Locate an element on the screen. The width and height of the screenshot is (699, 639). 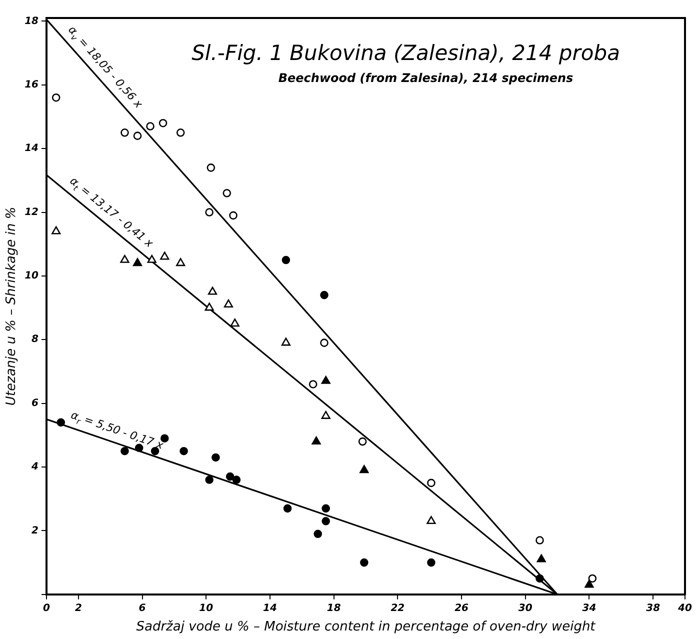
x-tick-label: 30 is located at coordinates (525, 608).